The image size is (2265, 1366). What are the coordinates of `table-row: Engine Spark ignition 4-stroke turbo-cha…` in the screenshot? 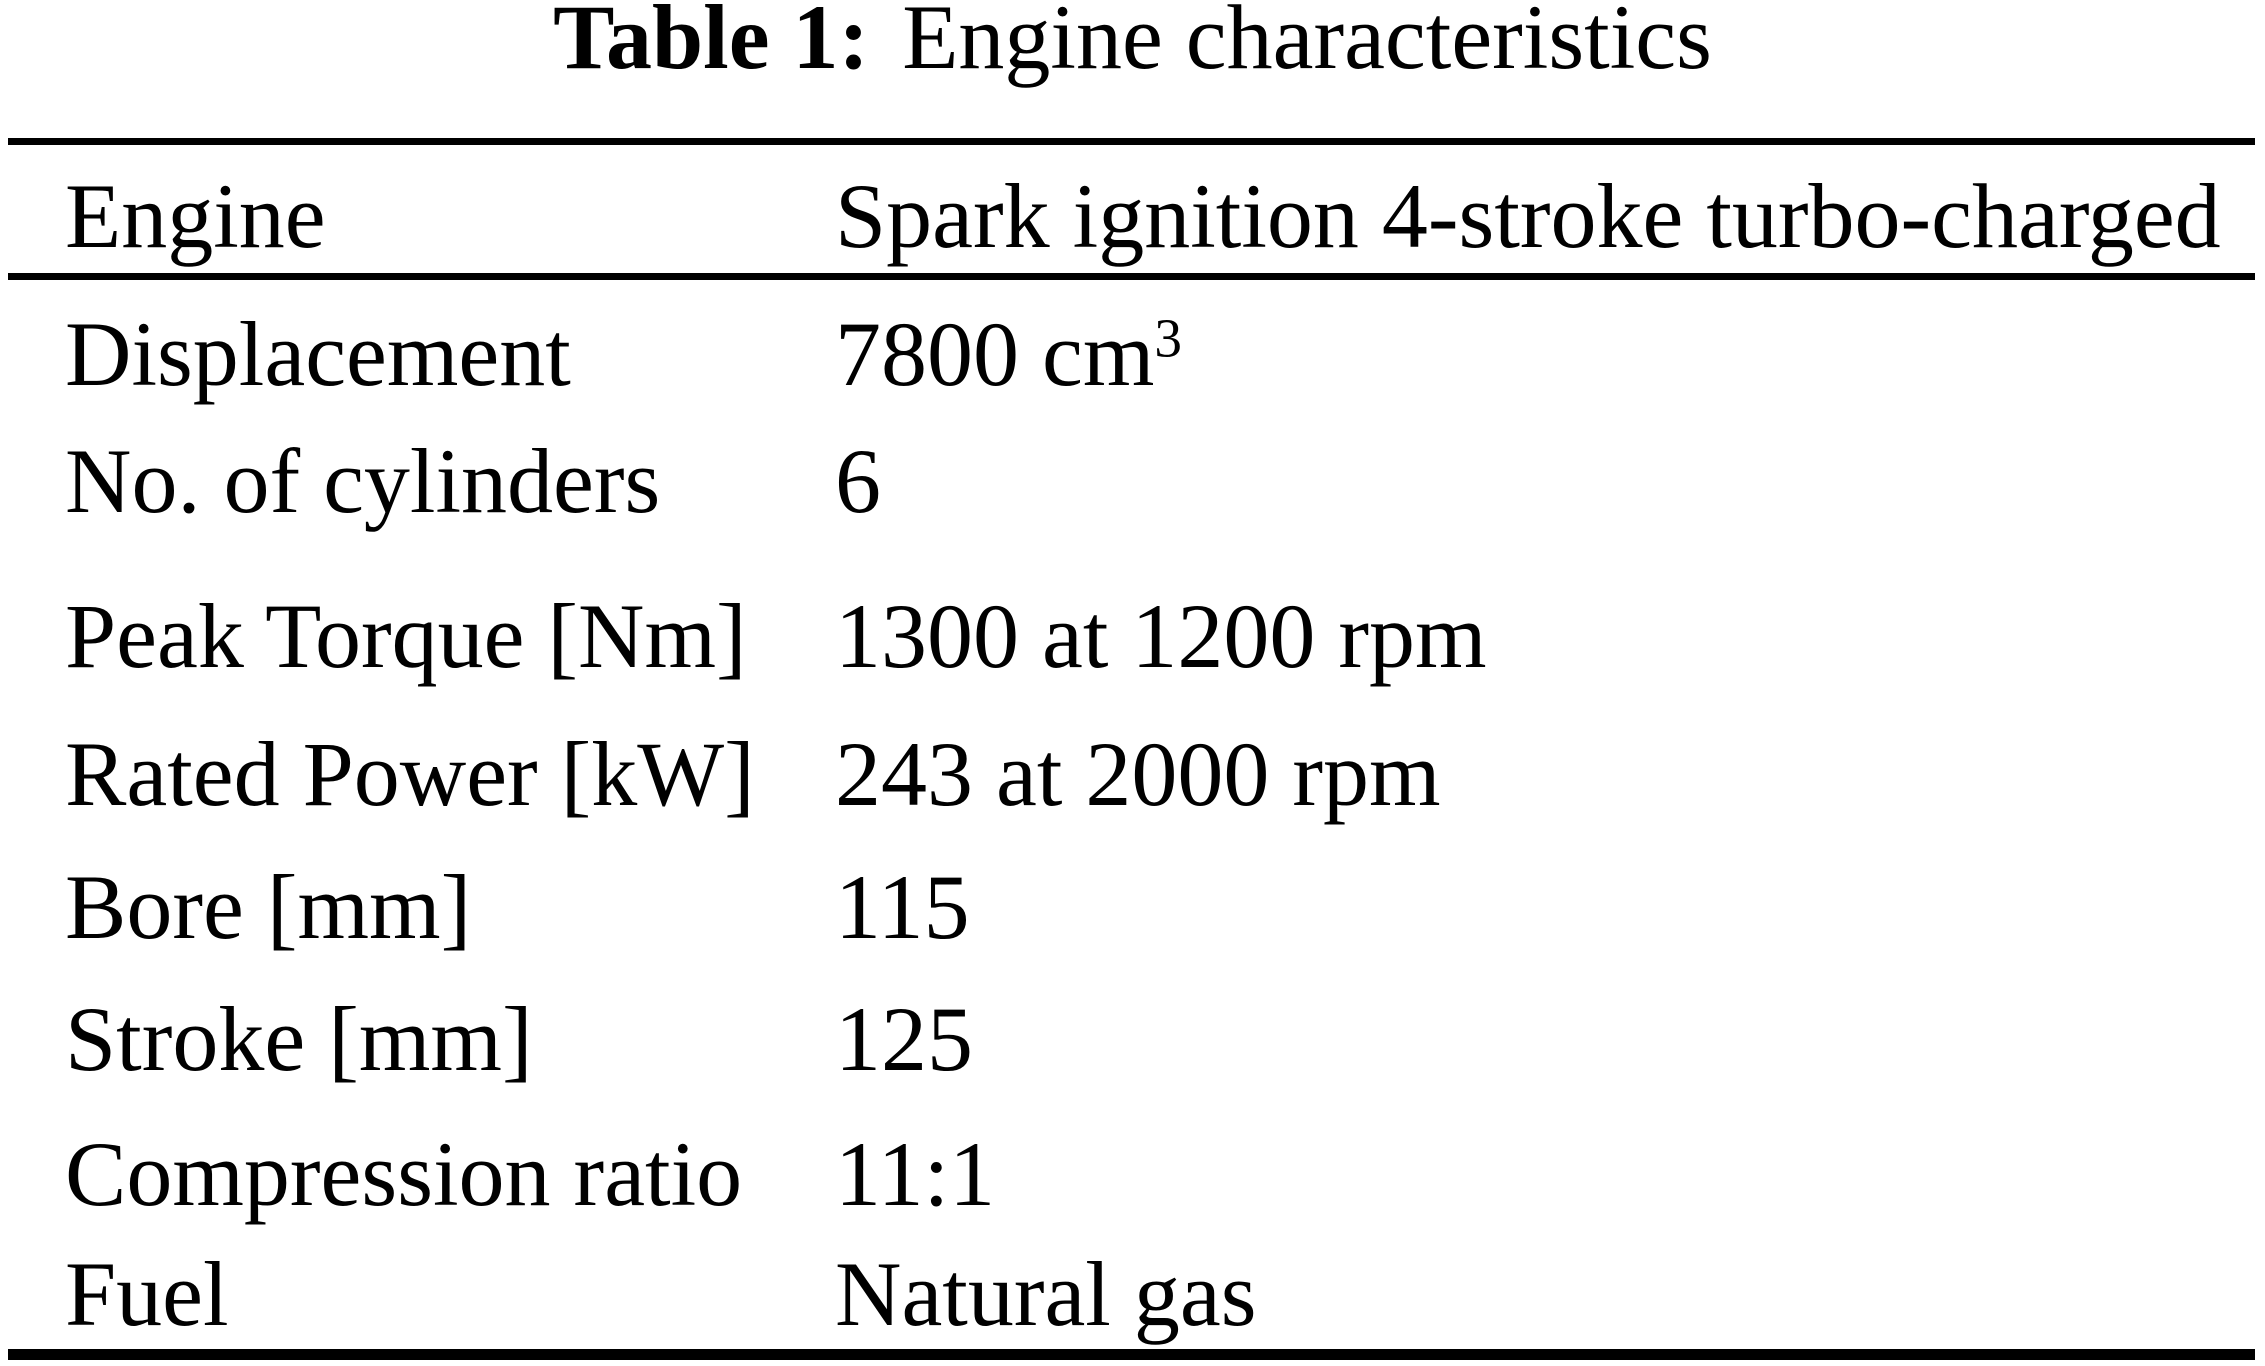 It's located at (1155, 216).